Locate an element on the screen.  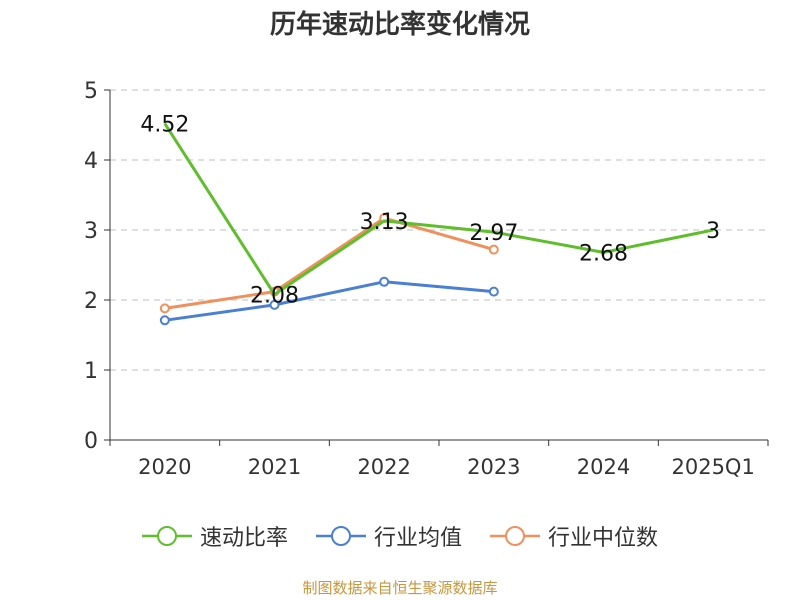
y-tick-label: 4 is located at coordinates (91, 161).